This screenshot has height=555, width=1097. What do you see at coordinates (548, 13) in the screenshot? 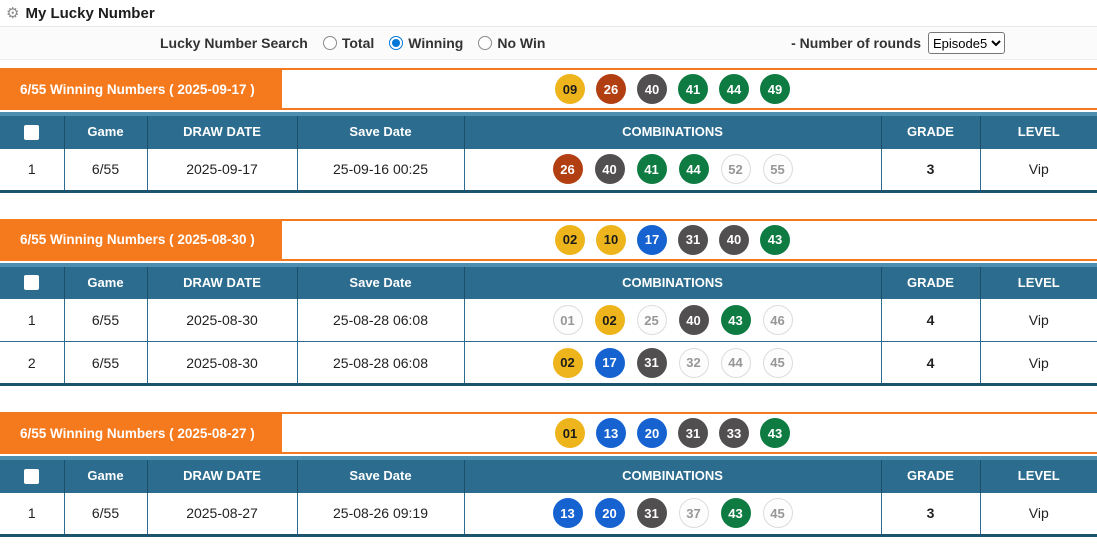
I see `app-header: ⚙ My Lucky Number` at bounding box center [548, 13].